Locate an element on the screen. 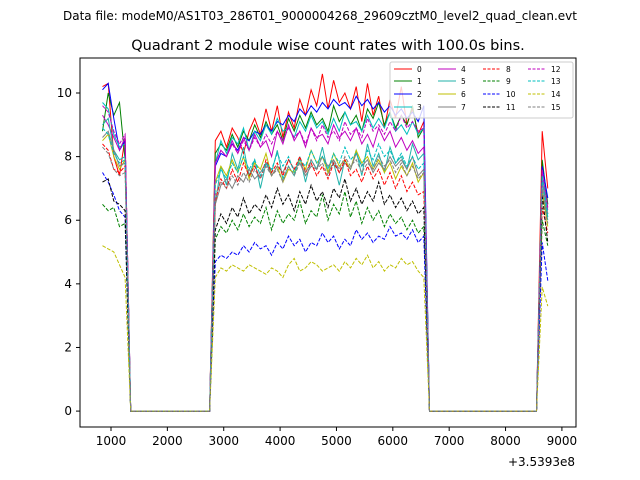 Image resolution: width=640 pixels, height=480 pixels. legend-label-5: 5 is located at coordinates (463, 81).